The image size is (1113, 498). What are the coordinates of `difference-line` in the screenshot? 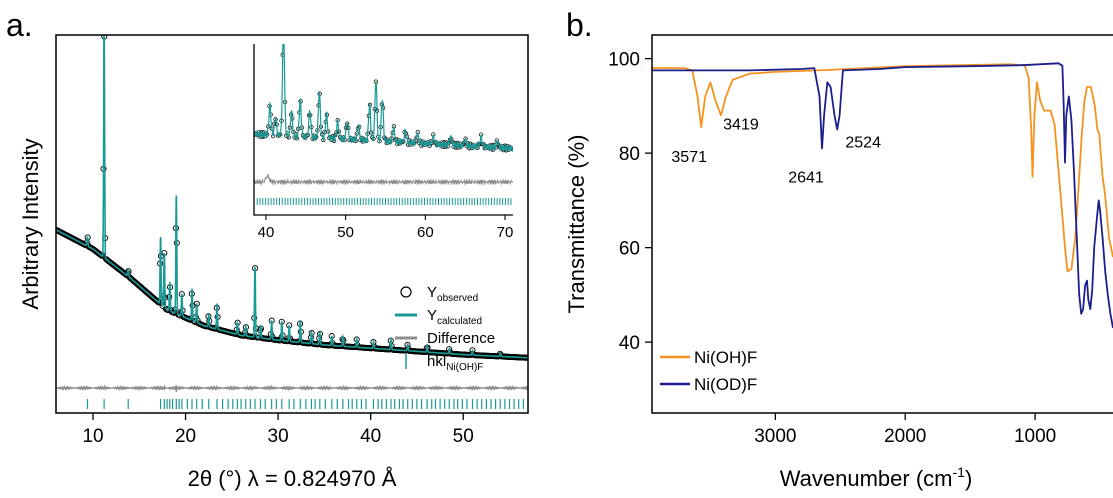 It's located at (292, 388).